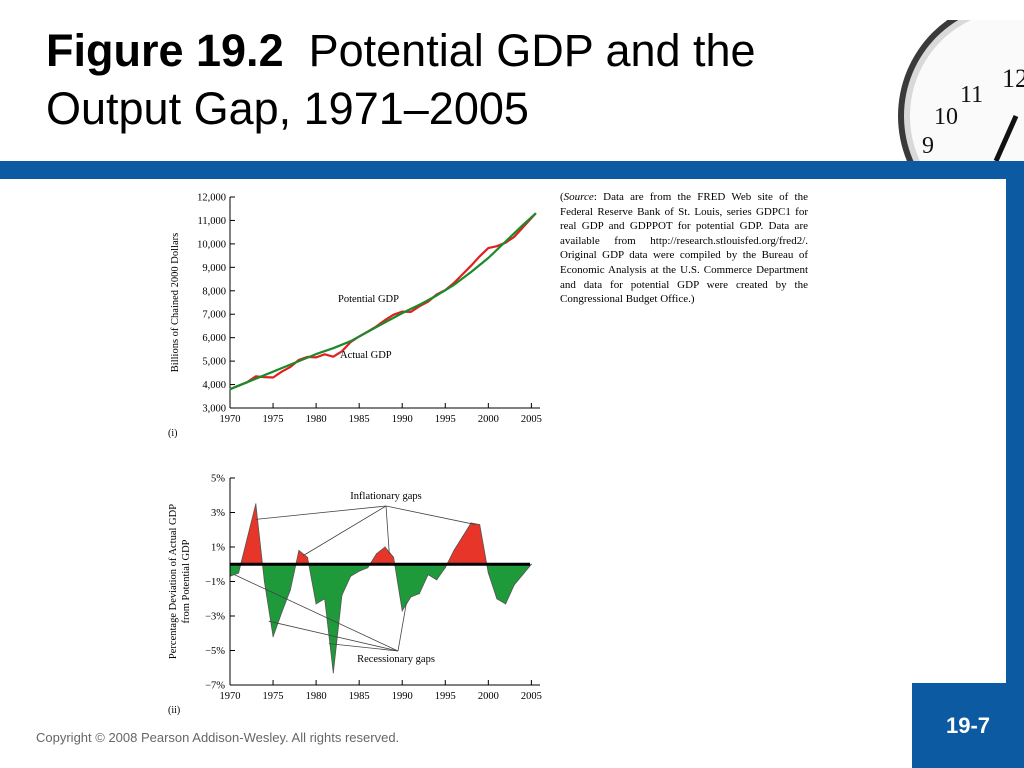 The image size is (1024, 768). What do you see at coordinates (214, 268) in the screenshot?
I see `y-tick-label: 9,000` at bounding box center [214, 268].